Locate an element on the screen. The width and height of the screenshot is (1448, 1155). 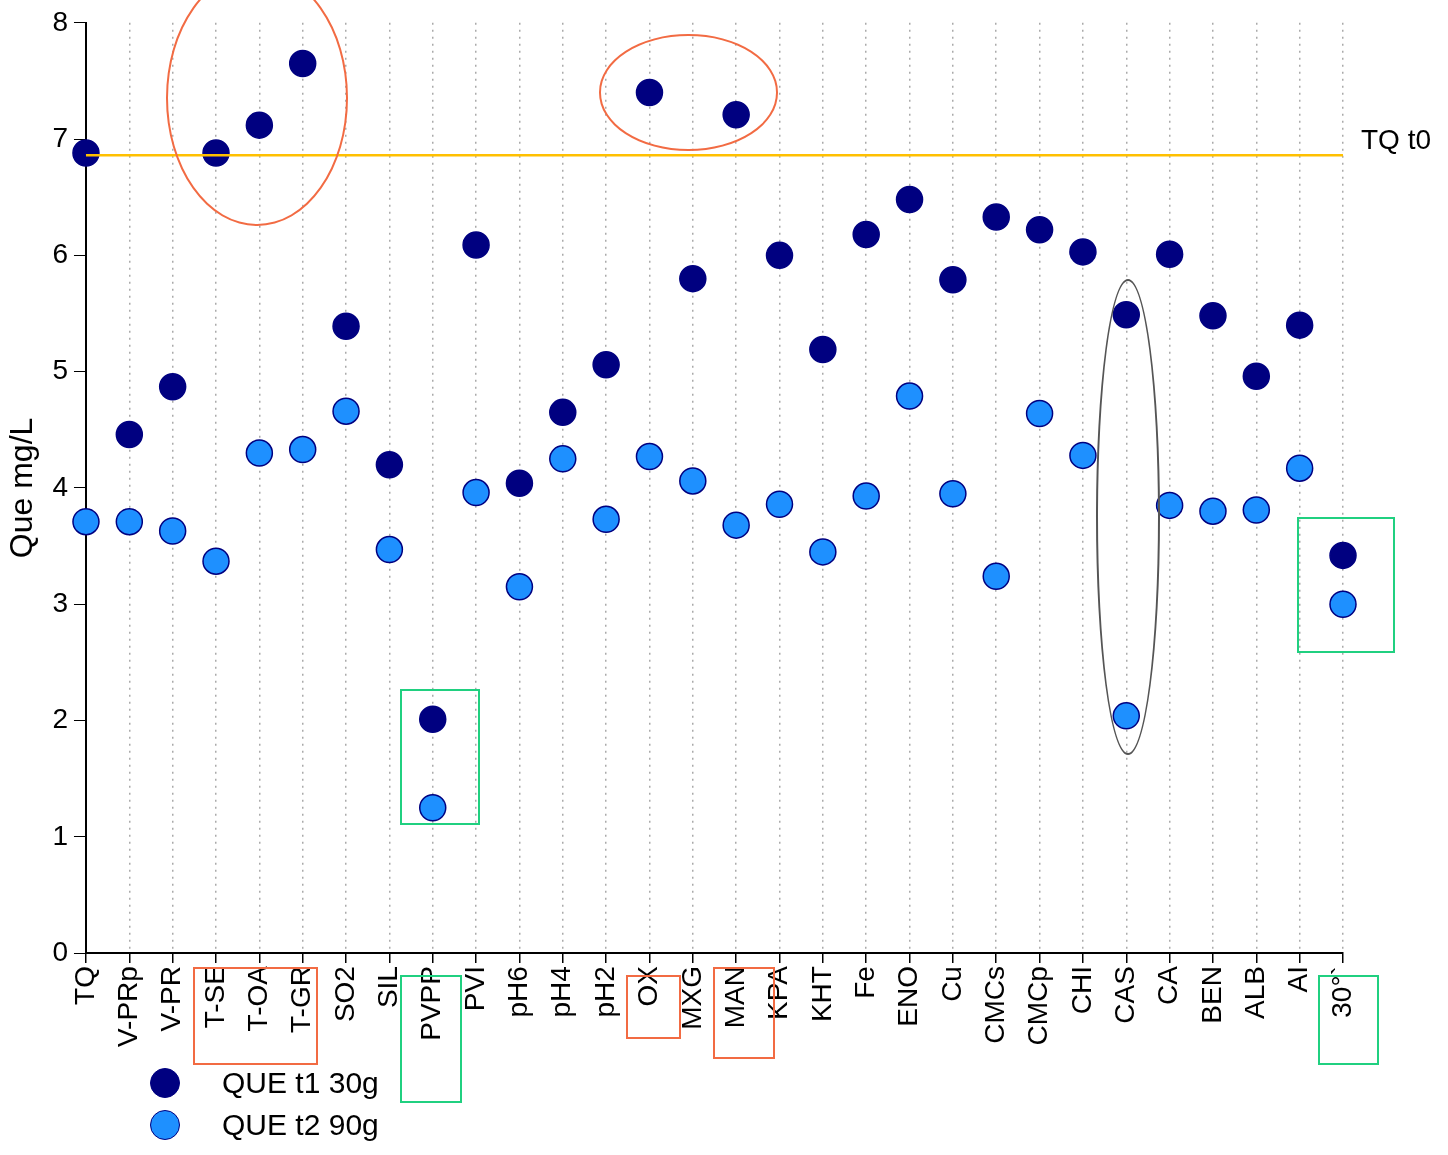
x-tick-label: ENO is located at coordinates (908, 996).